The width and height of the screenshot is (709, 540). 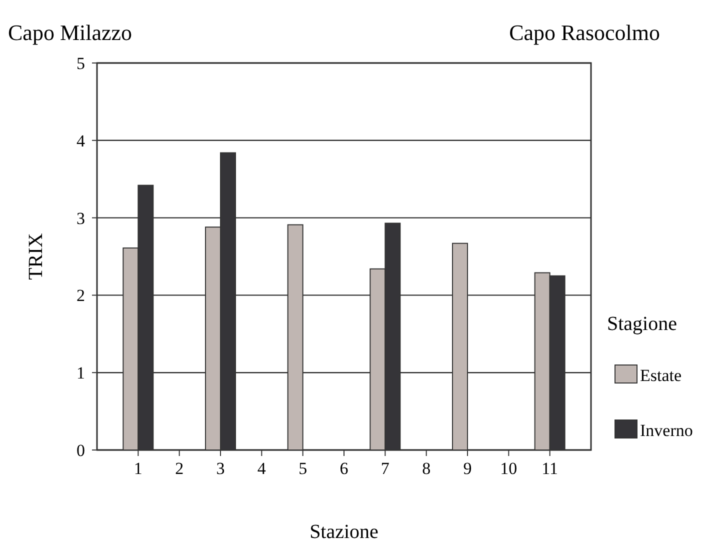 I want to click on x-tick-label: 1, so click(x=138, y=468).